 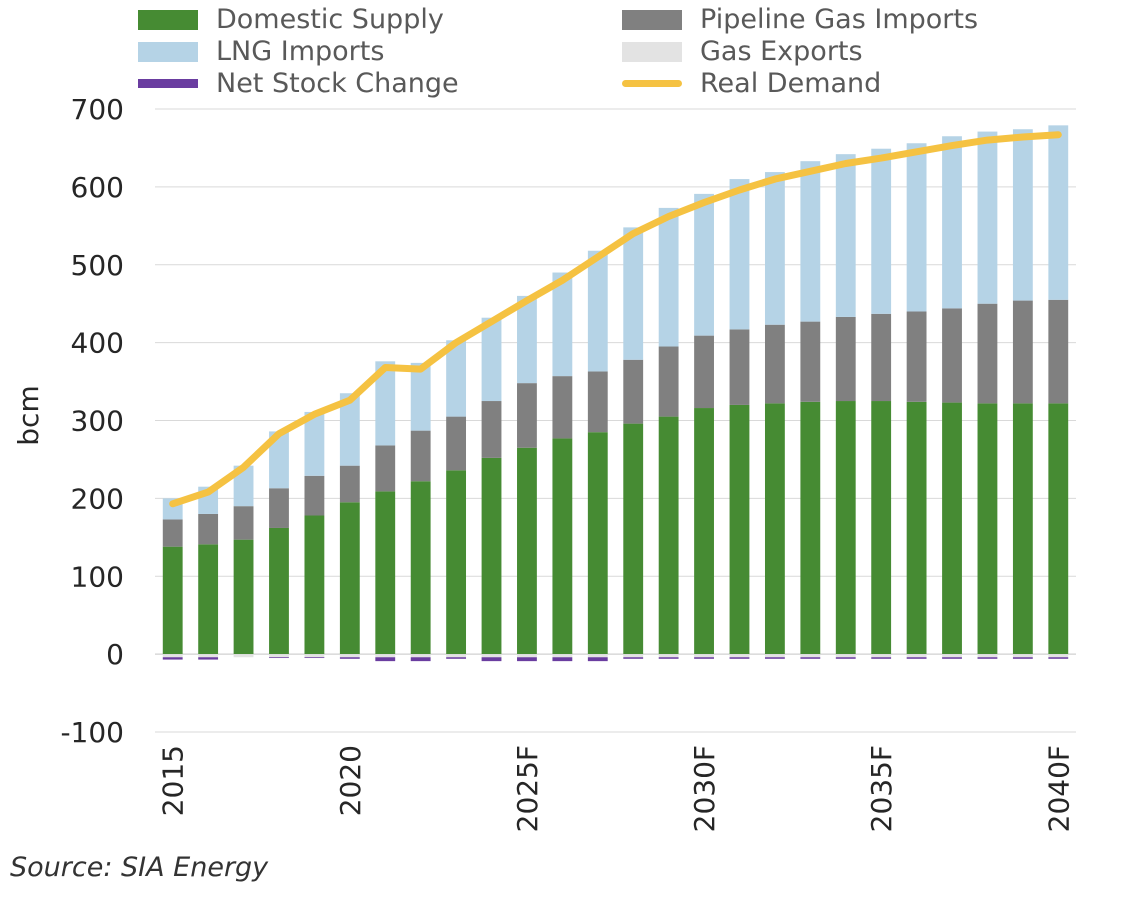 I want to click on bar-pipeline-gas-imports-2034F, so click(x=845, y=359).